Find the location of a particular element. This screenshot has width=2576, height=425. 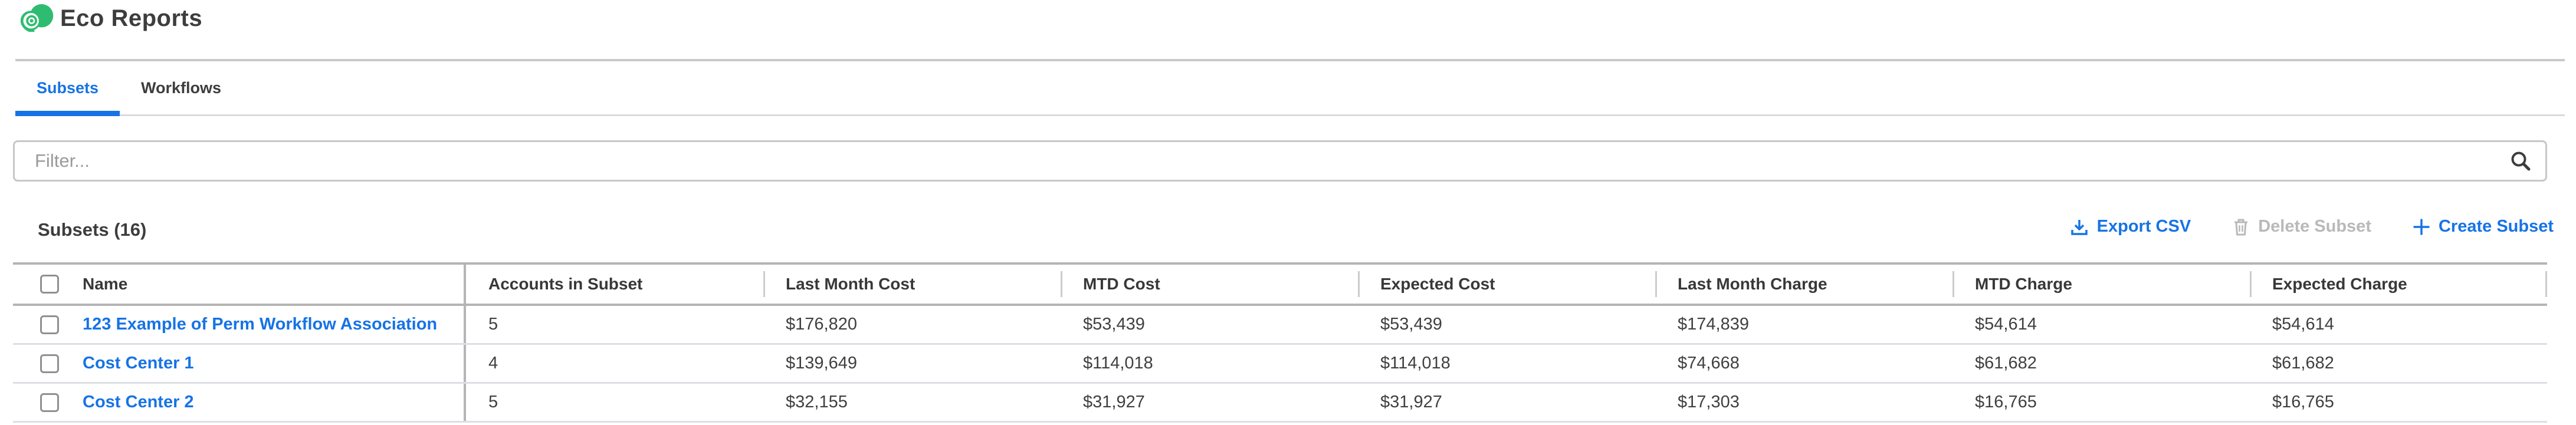

export-csv-button: Export CSV is located at coordinates (2130, 226).